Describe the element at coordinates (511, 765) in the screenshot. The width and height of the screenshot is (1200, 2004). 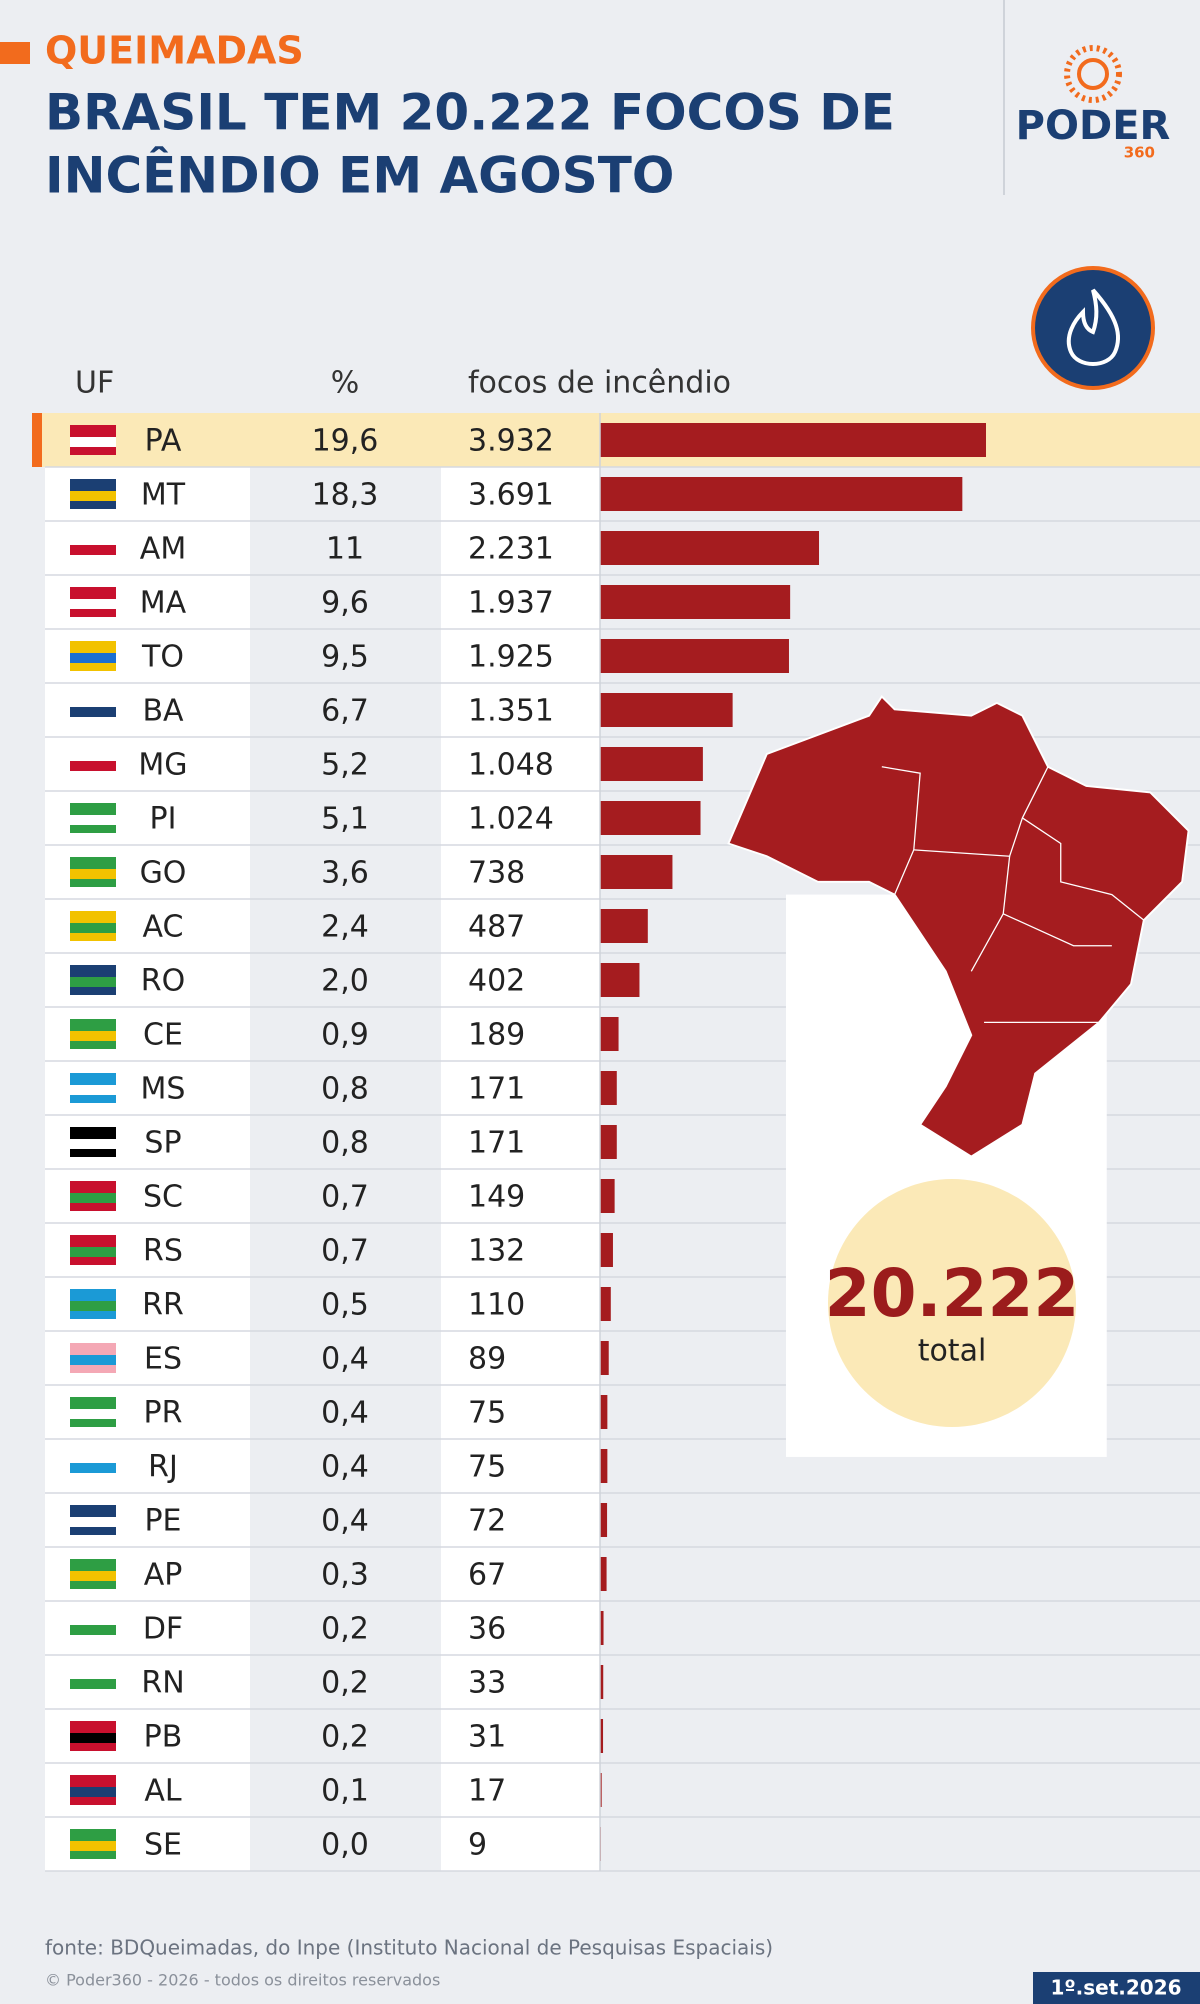
I see `value-label: 1.048` at that location.